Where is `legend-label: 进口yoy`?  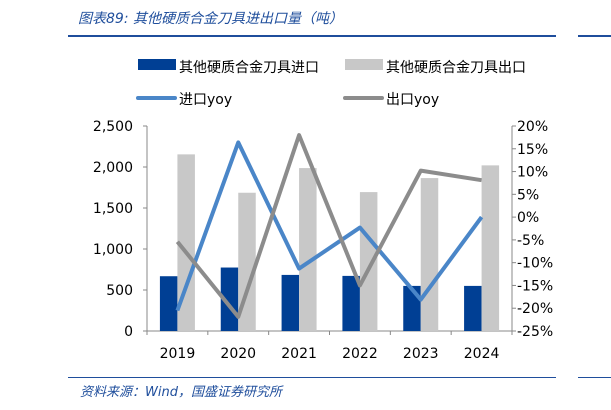 legend-label: 进口yoy is located at coordinates (205, 100).